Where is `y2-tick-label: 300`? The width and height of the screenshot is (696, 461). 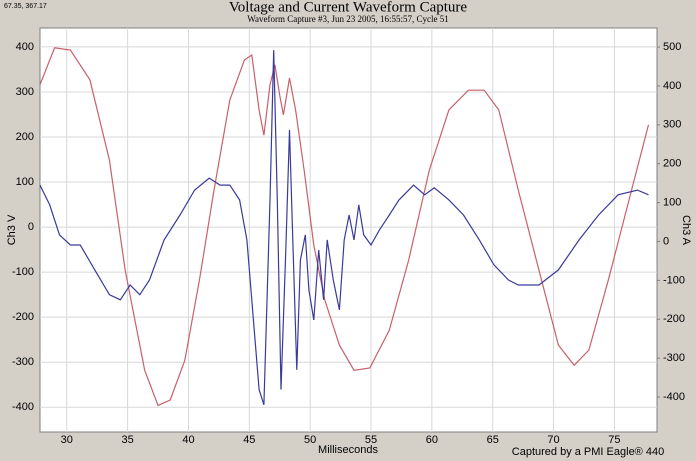
y2-tick-label: 300 is located at coordinates (672, 125).